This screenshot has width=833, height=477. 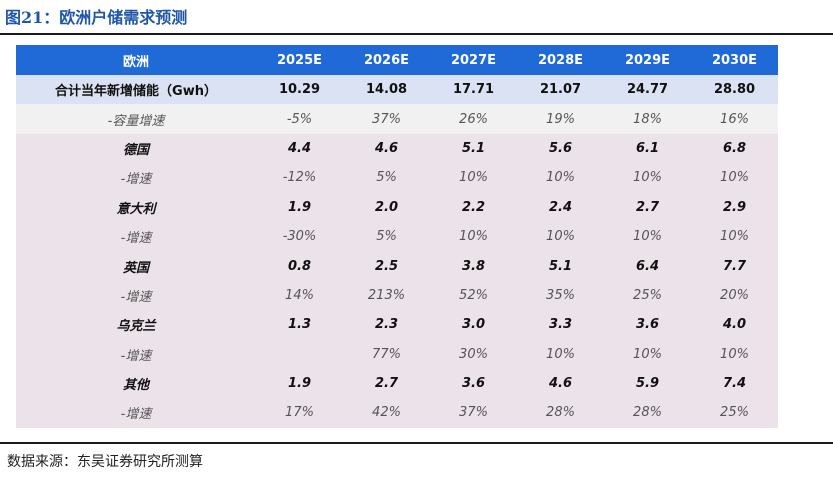 I want to click on table-cell: 21.07, so click(x=560, y=90).